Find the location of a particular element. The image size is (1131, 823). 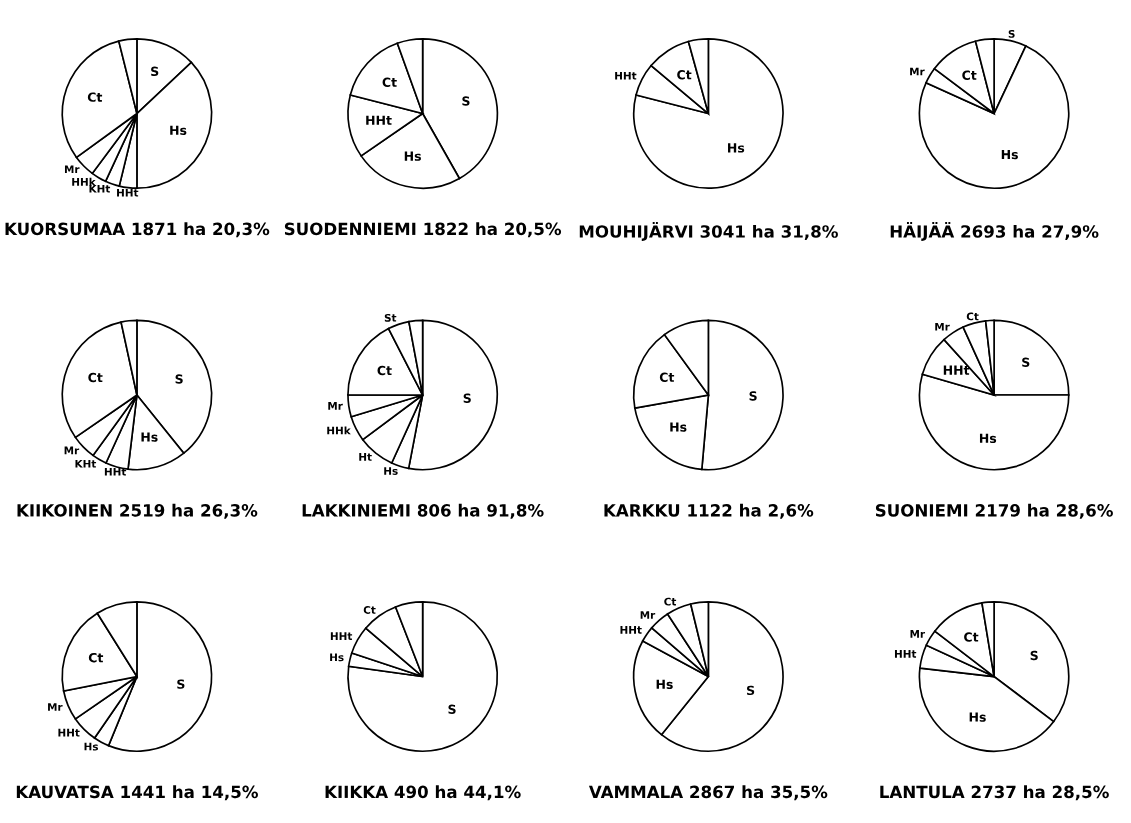

text: KIIKKA 490 ha 44,1% is located at coordinates (423, 793).